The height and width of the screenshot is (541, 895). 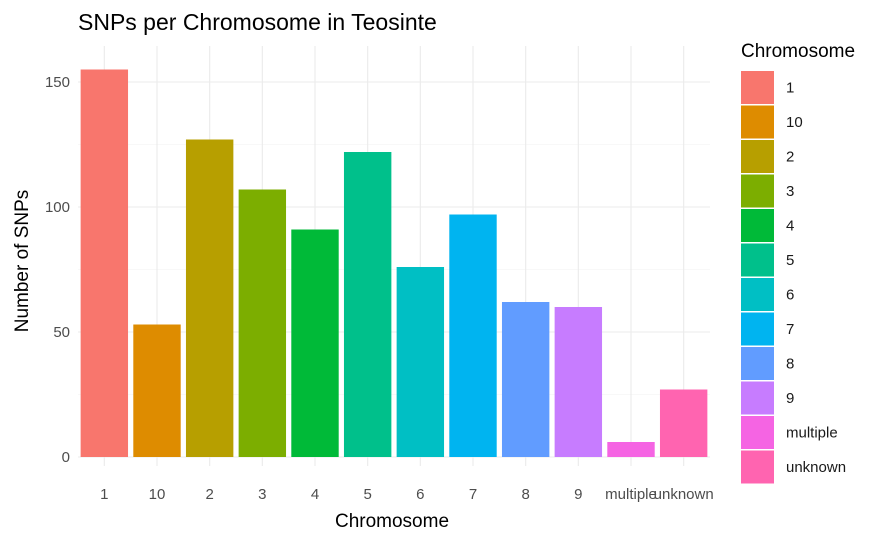 I want to click on legend-key-multiple, so click(x=757, y=432).